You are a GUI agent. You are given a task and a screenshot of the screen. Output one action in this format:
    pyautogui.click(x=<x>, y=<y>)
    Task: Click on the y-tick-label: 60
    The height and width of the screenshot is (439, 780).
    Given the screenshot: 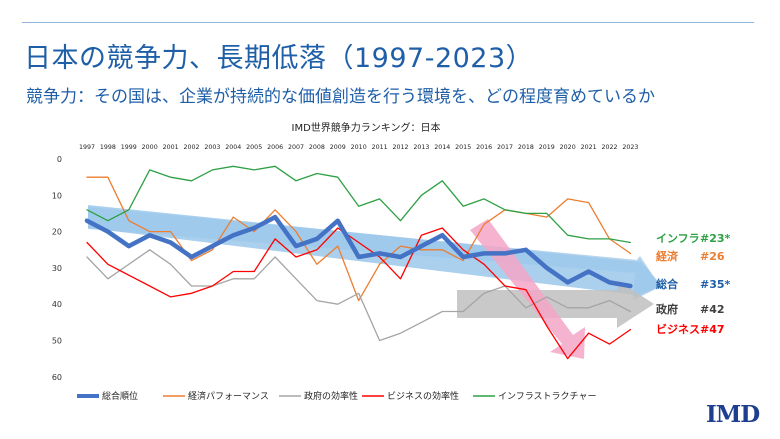 What is the action you would take?
    pyautogui.click(x=57, y=377)
    